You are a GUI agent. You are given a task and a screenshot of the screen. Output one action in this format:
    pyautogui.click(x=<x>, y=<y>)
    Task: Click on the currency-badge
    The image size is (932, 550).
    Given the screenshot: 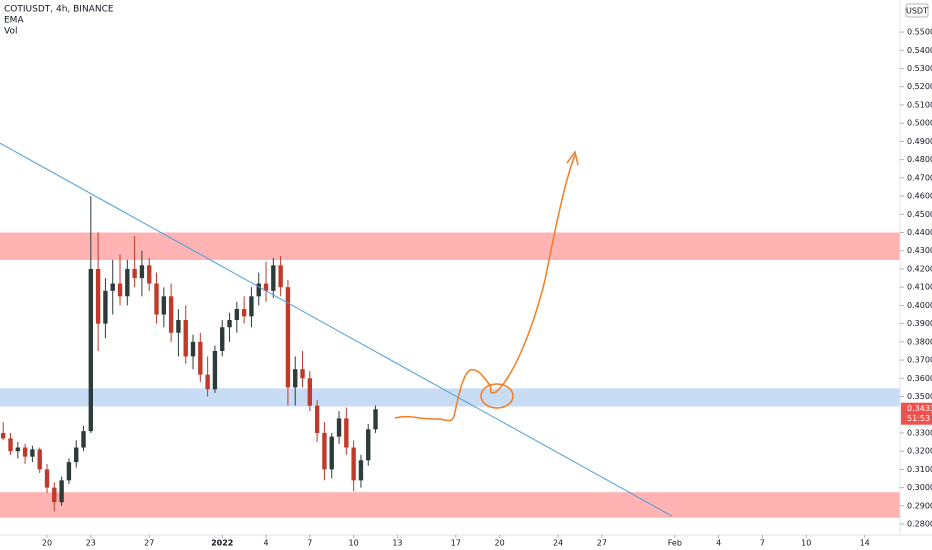 What is the action you would take?
    pyautogui.click(x=917, y=10)
    